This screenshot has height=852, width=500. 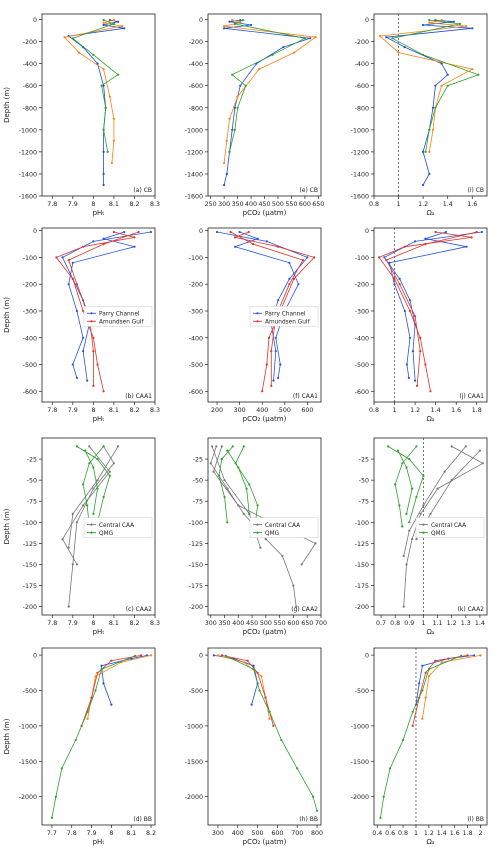 I want to click on x-tick-label: 1.8, so click(x=468, y=833).